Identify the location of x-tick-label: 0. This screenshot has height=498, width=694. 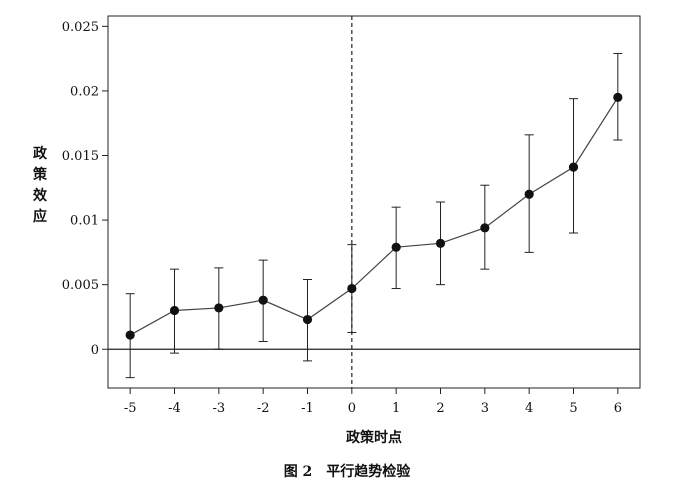
(352, 408).